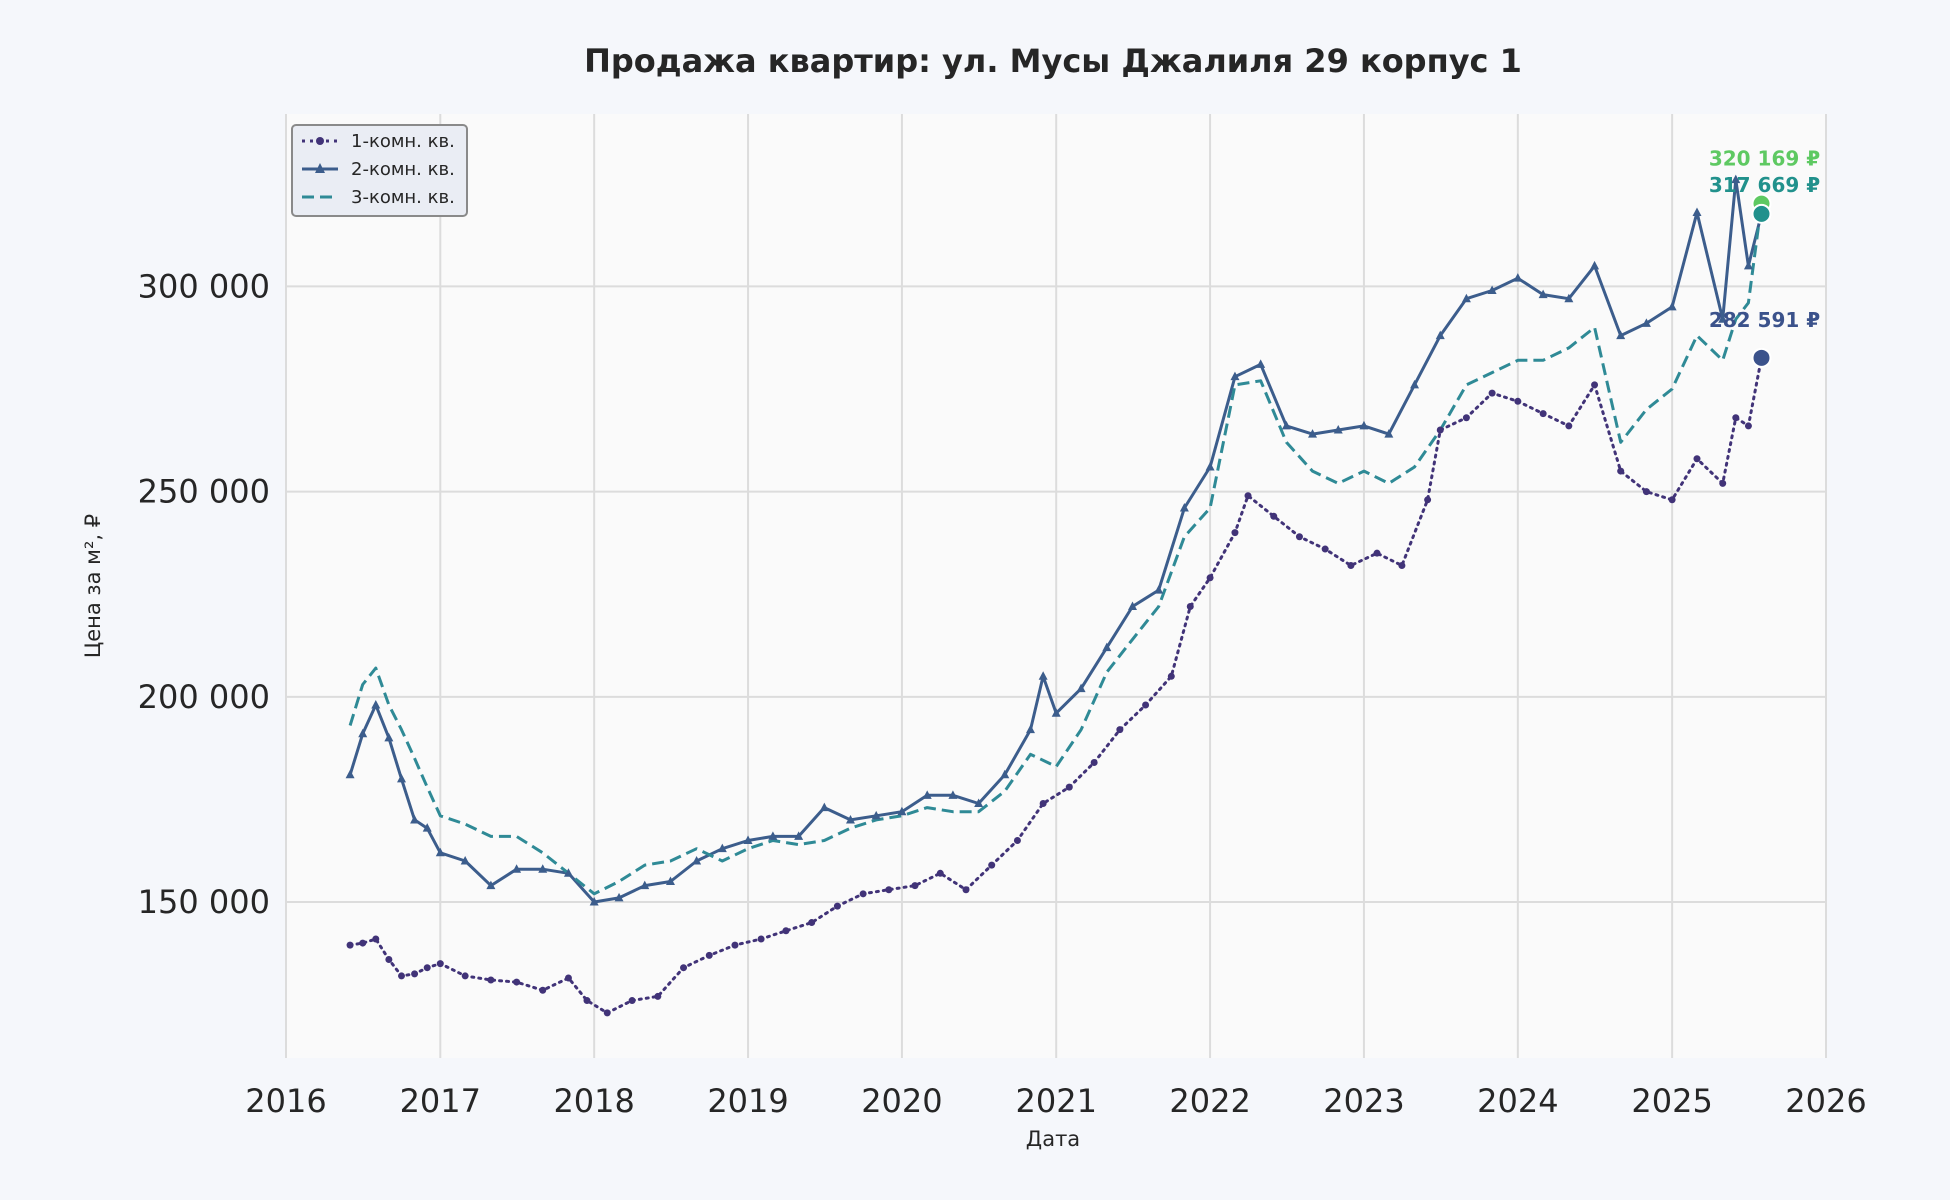 This screenshot has height=1200, width=1950. Describe the element at coordinates (403, 197) in the screenshot. I see `legend-label-3room: 3-комн. кв.` at that location.